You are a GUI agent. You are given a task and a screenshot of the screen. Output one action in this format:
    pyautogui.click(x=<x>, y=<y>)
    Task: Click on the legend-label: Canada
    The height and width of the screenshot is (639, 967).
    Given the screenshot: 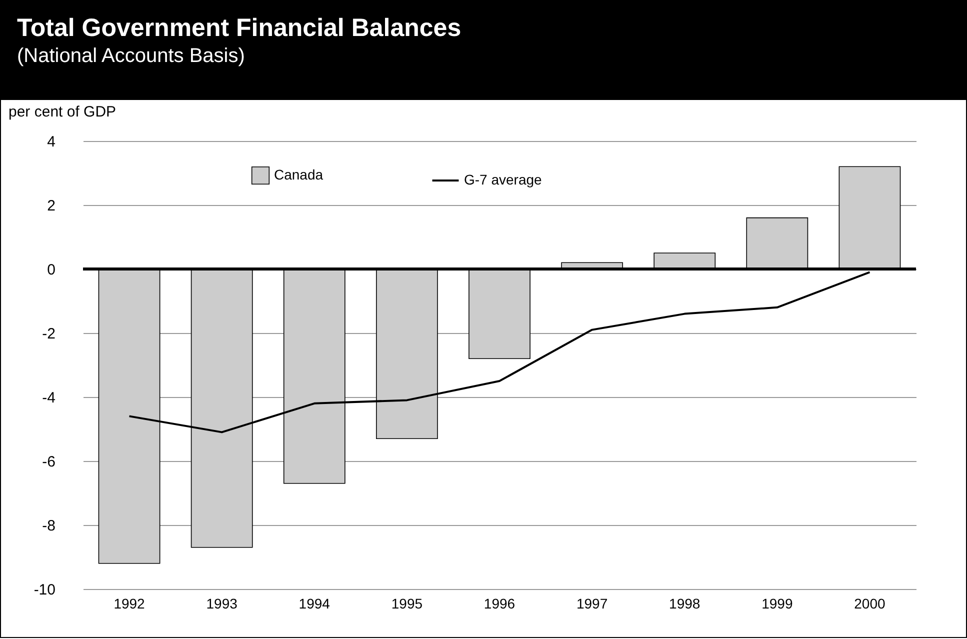 What is the action you would take?
    pyautogui.click(x=299, y=174)
    